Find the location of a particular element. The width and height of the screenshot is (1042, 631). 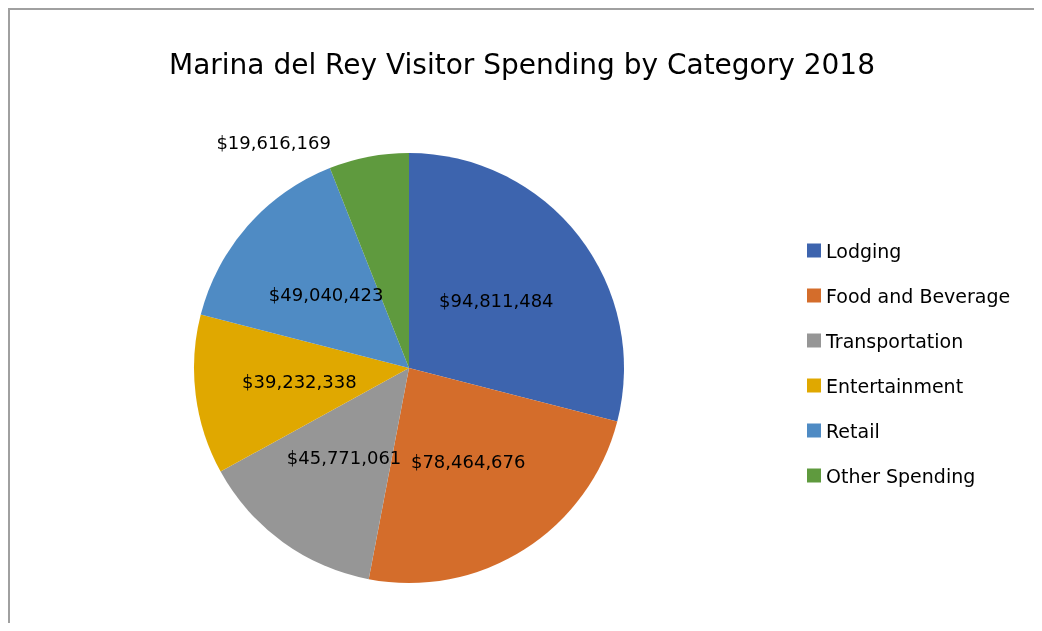

legend-label: Lodging is located at coordinates (864, 250).